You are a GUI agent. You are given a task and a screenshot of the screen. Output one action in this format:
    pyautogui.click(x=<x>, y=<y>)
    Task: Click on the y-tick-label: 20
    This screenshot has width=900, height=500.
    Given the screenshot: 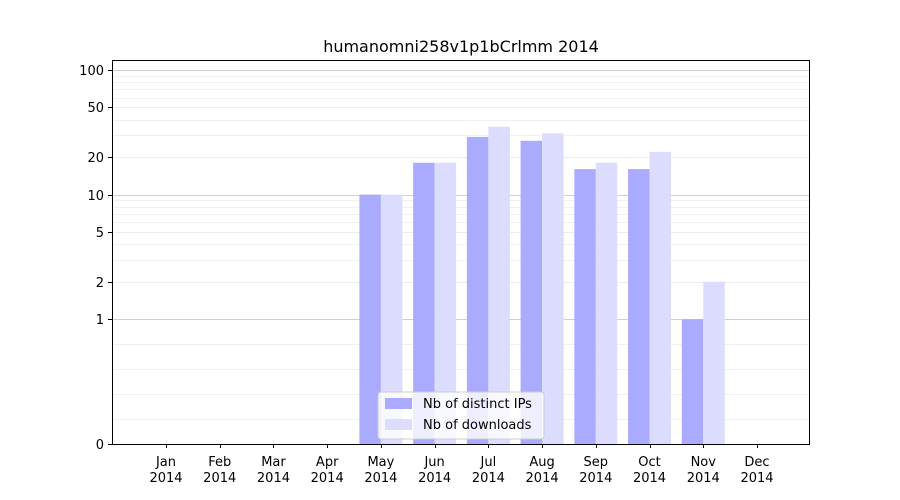 What is the action you would take?
    pyautogui.click(x=95, y=158)
    